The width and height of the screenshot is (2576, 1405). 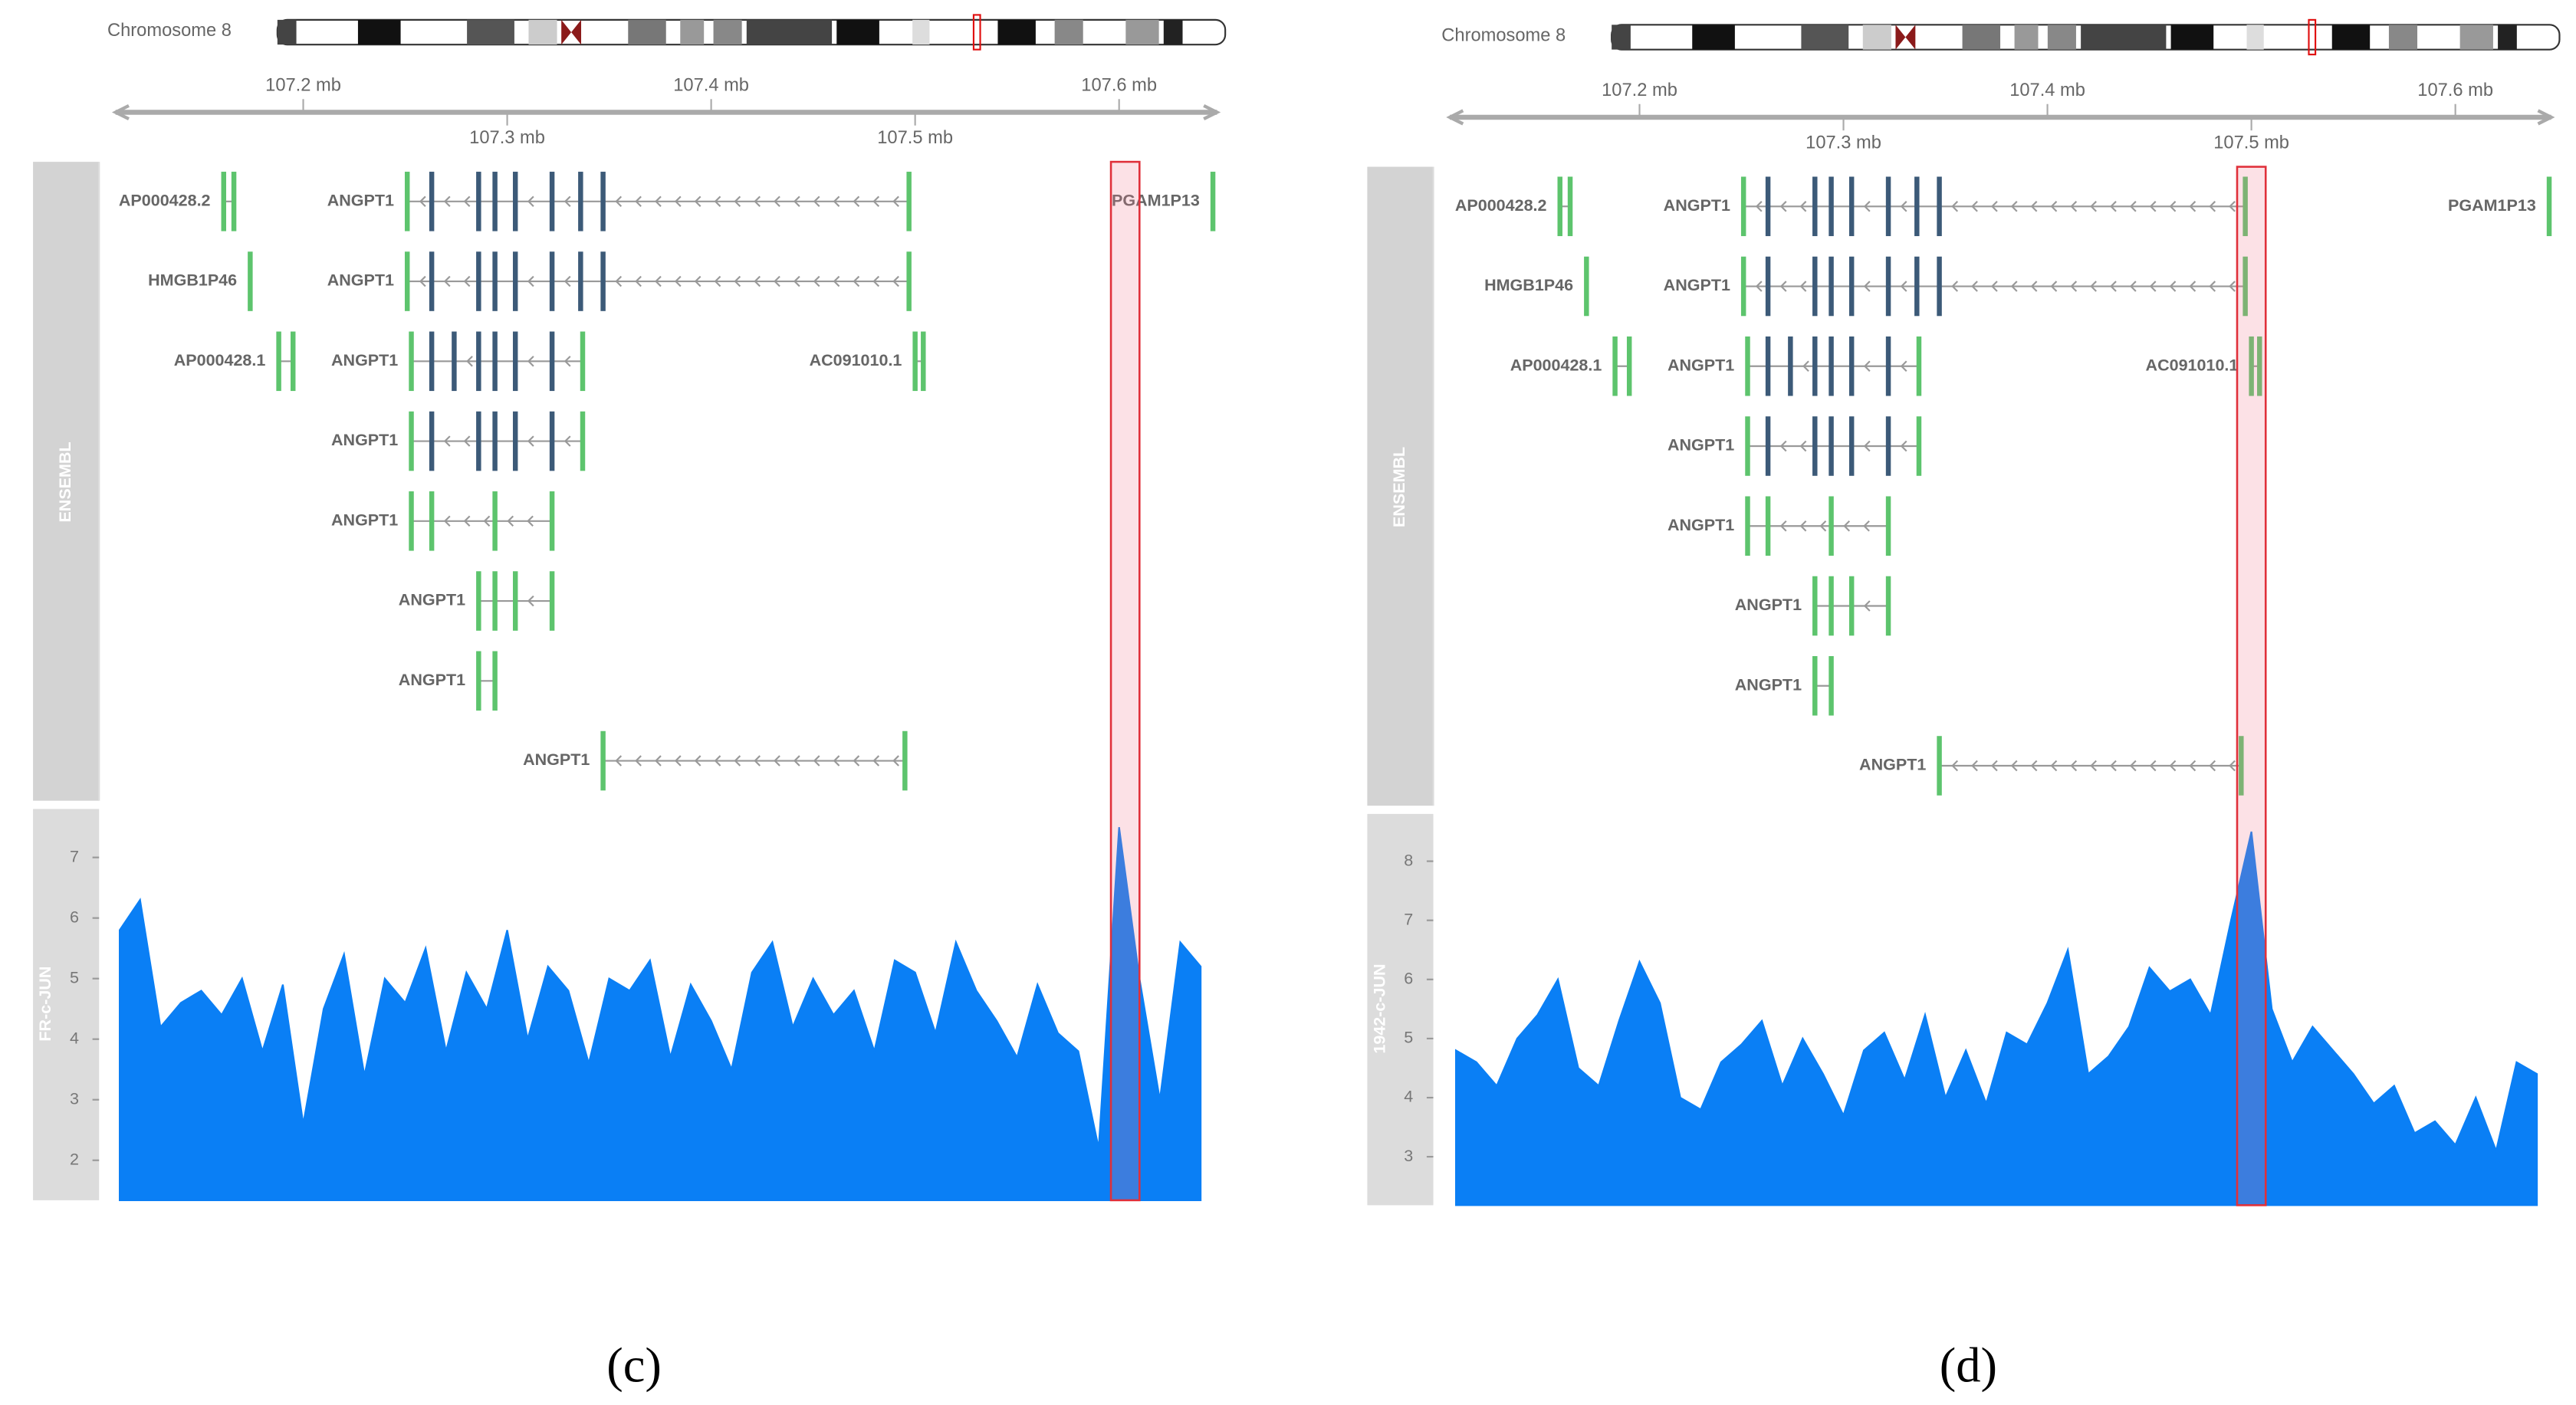 I want to click on track-title: ENSEMBL, so click(x=65, y=482).